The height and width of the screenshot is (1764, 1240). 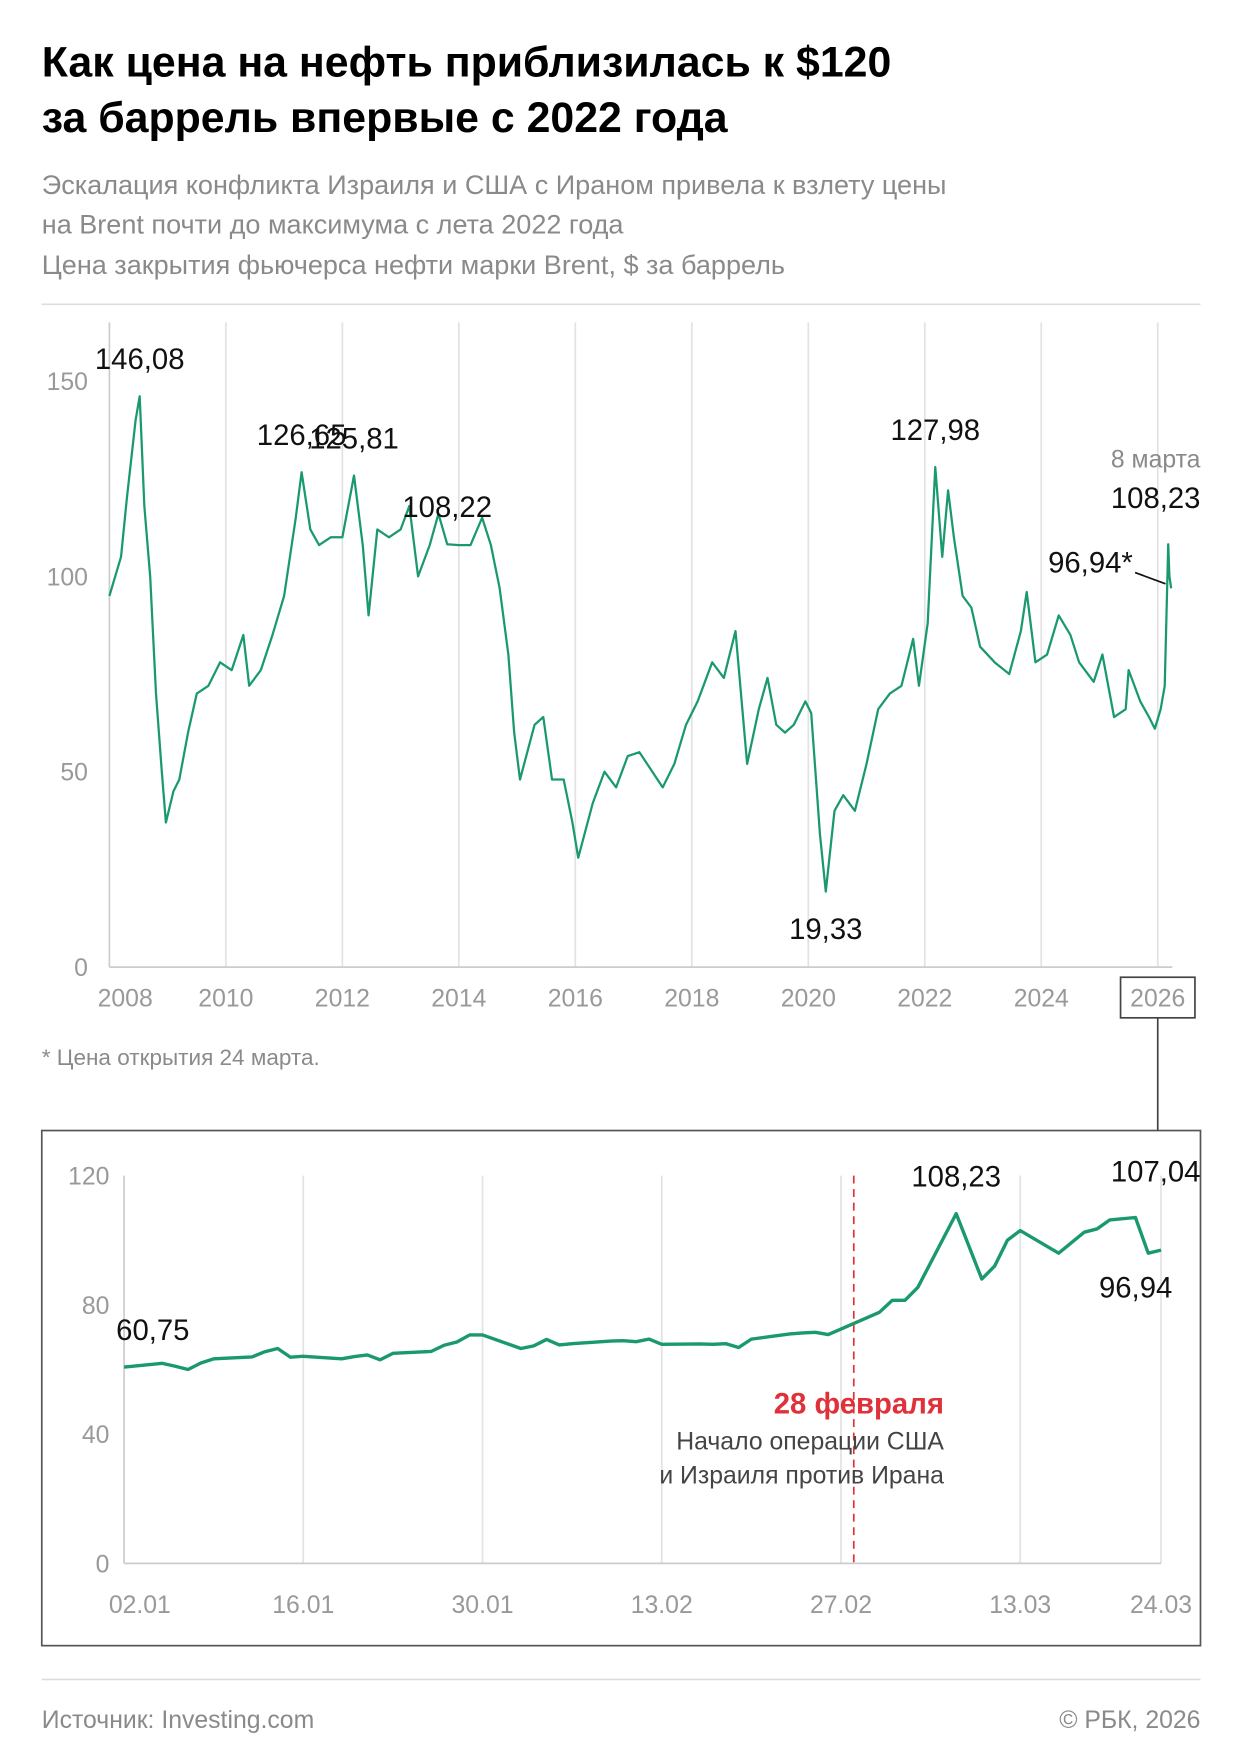 What do you see at coordinates (342, 999) in the screenshot?
I see `x-tick-label: 2012` at bounding box center [342, 999].